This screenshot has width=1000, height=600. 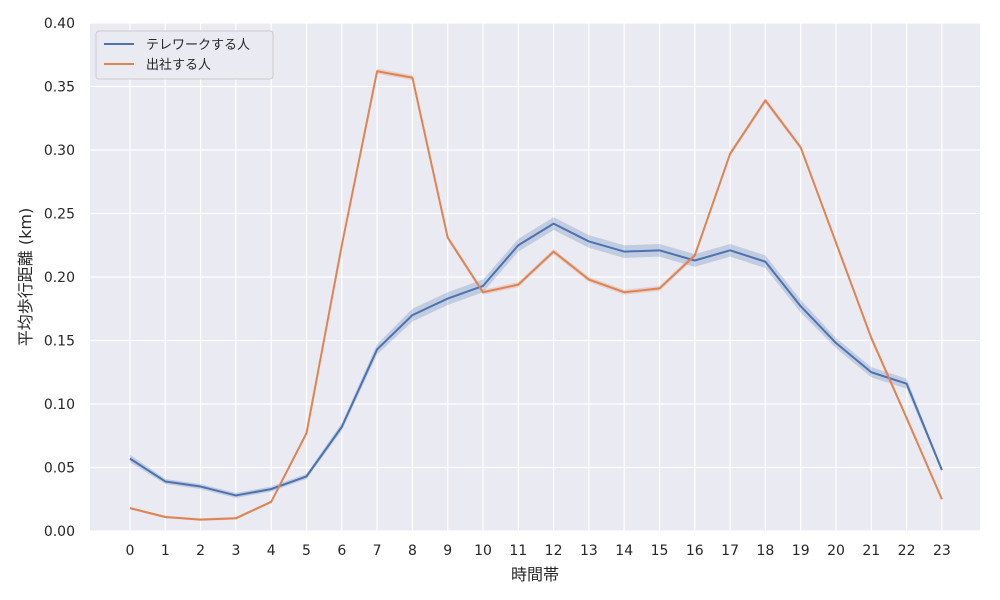 I want to click on legend: テレワークする人 出社する人, so click(x=184, y=55).